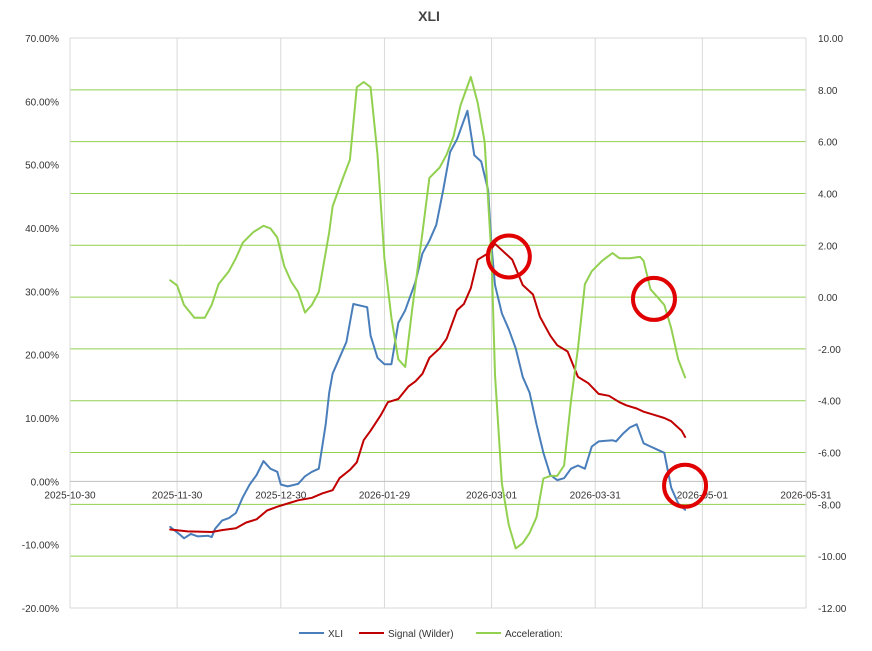 The image size is (872, 651). Describe the element at coordinates (42, 419) in the screenshot. I see `left-tick-label: 10.00%` at that location.